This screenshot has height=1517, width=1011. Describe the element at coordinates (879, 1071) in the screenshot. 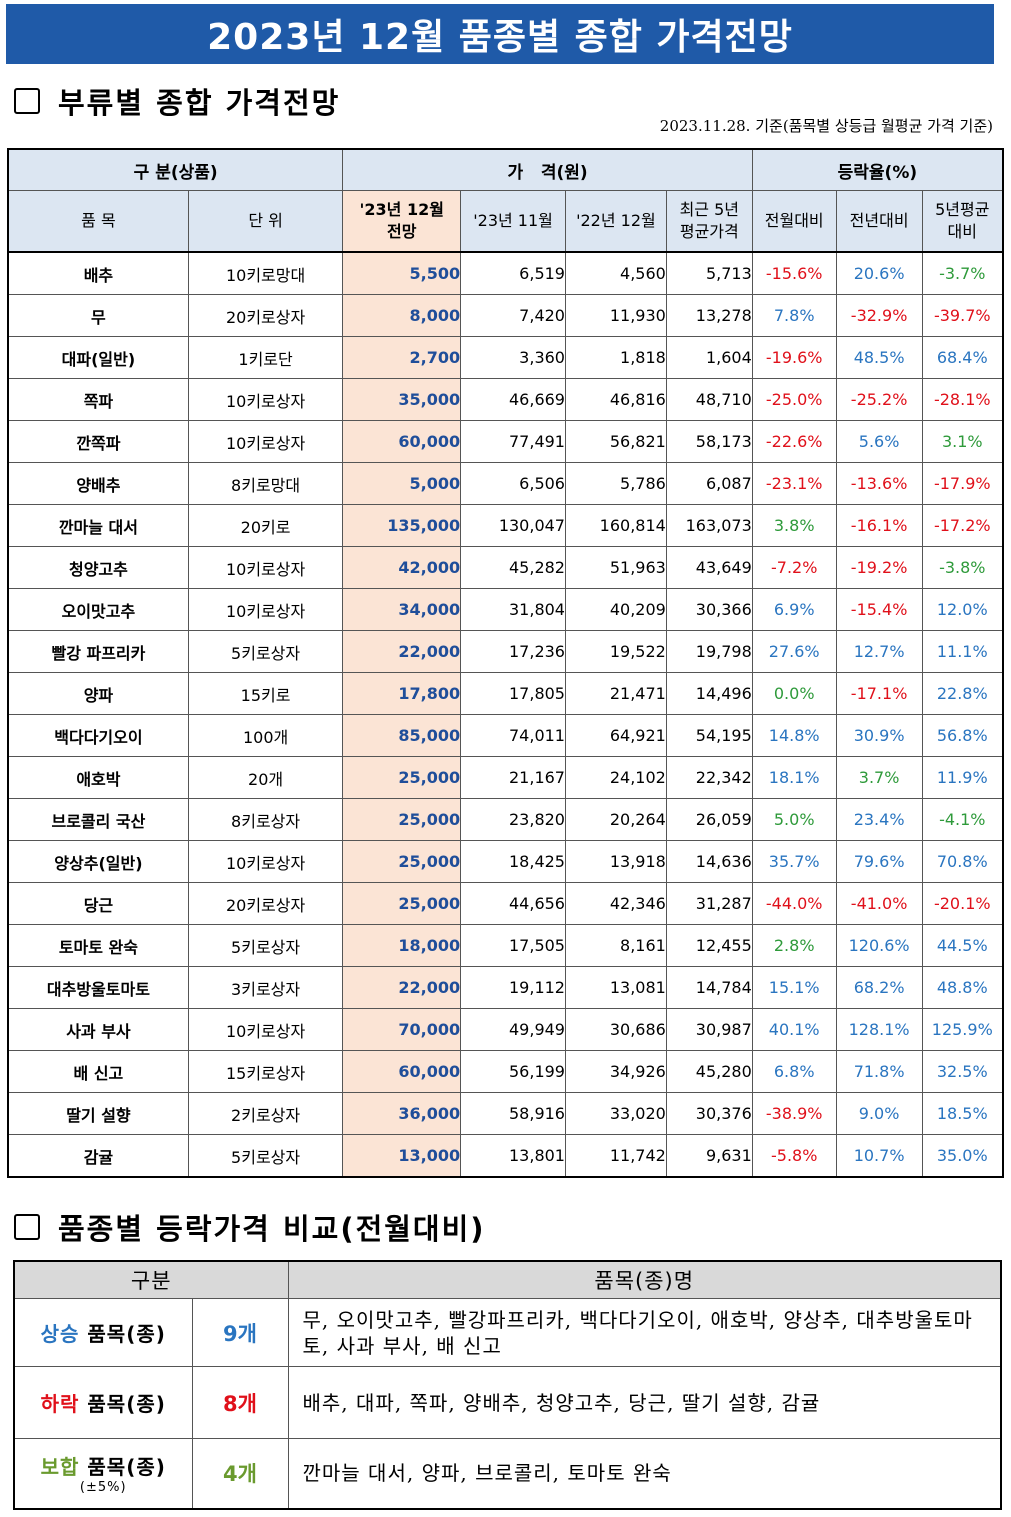

I see `row-yoy: 71.8%` at that location.